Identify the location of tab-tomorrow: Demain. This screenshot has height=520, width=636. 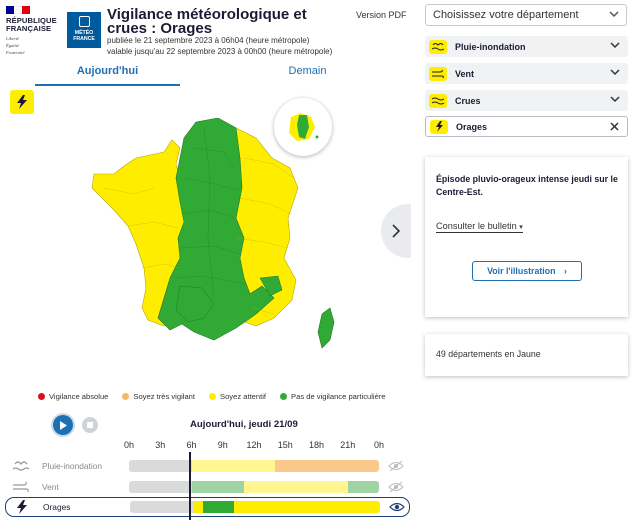
(307, 71).